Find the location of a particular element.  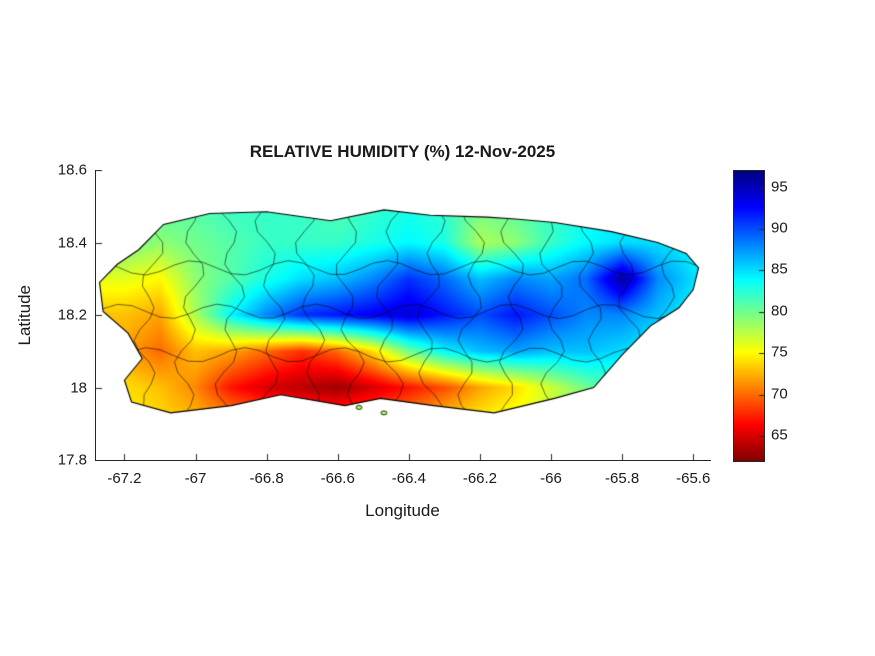

colorbar-tick-label: 90 is located at coordinates (779, 228).